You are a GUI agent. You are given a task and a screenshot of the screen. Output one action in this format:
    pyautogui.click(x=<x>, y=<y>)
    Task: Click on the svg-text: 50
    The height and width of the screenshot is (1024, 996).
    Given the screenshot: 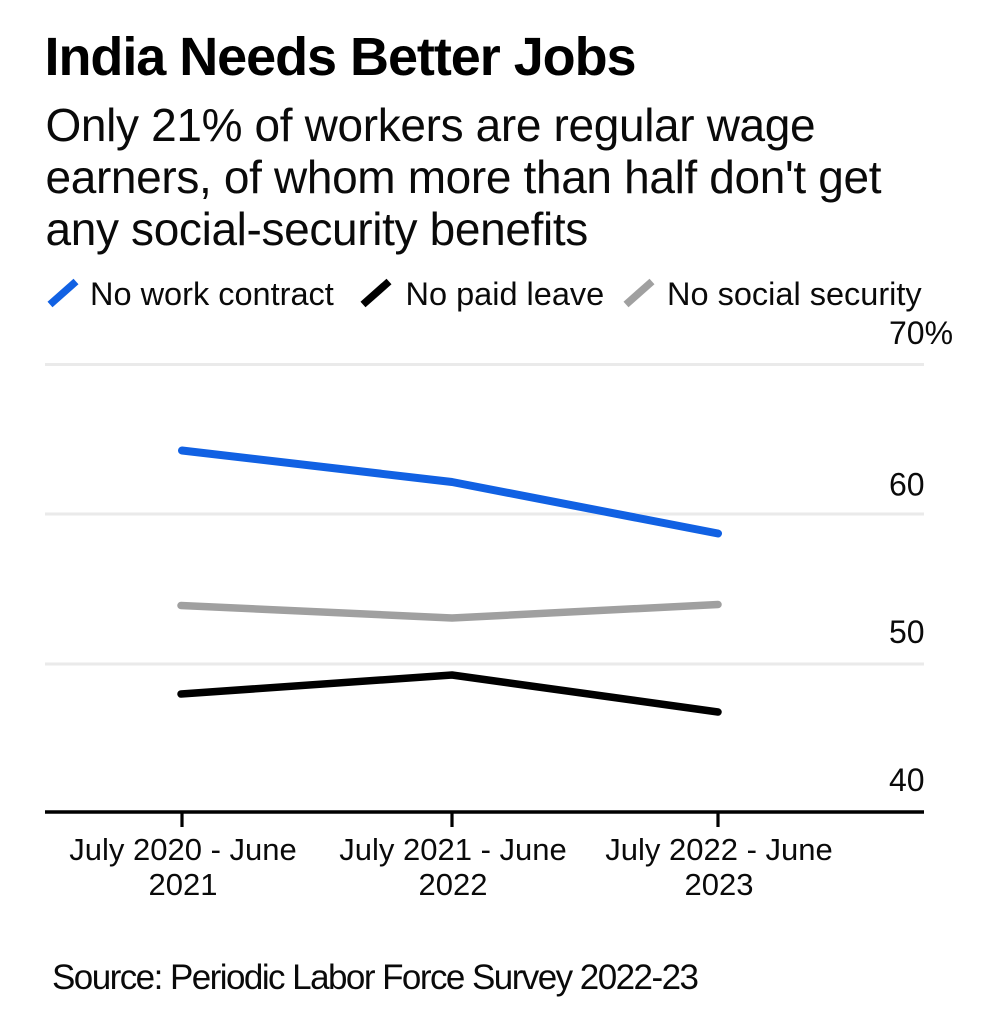 What is the action you would take?
    pyautogui.click(x=907, y=632)
    